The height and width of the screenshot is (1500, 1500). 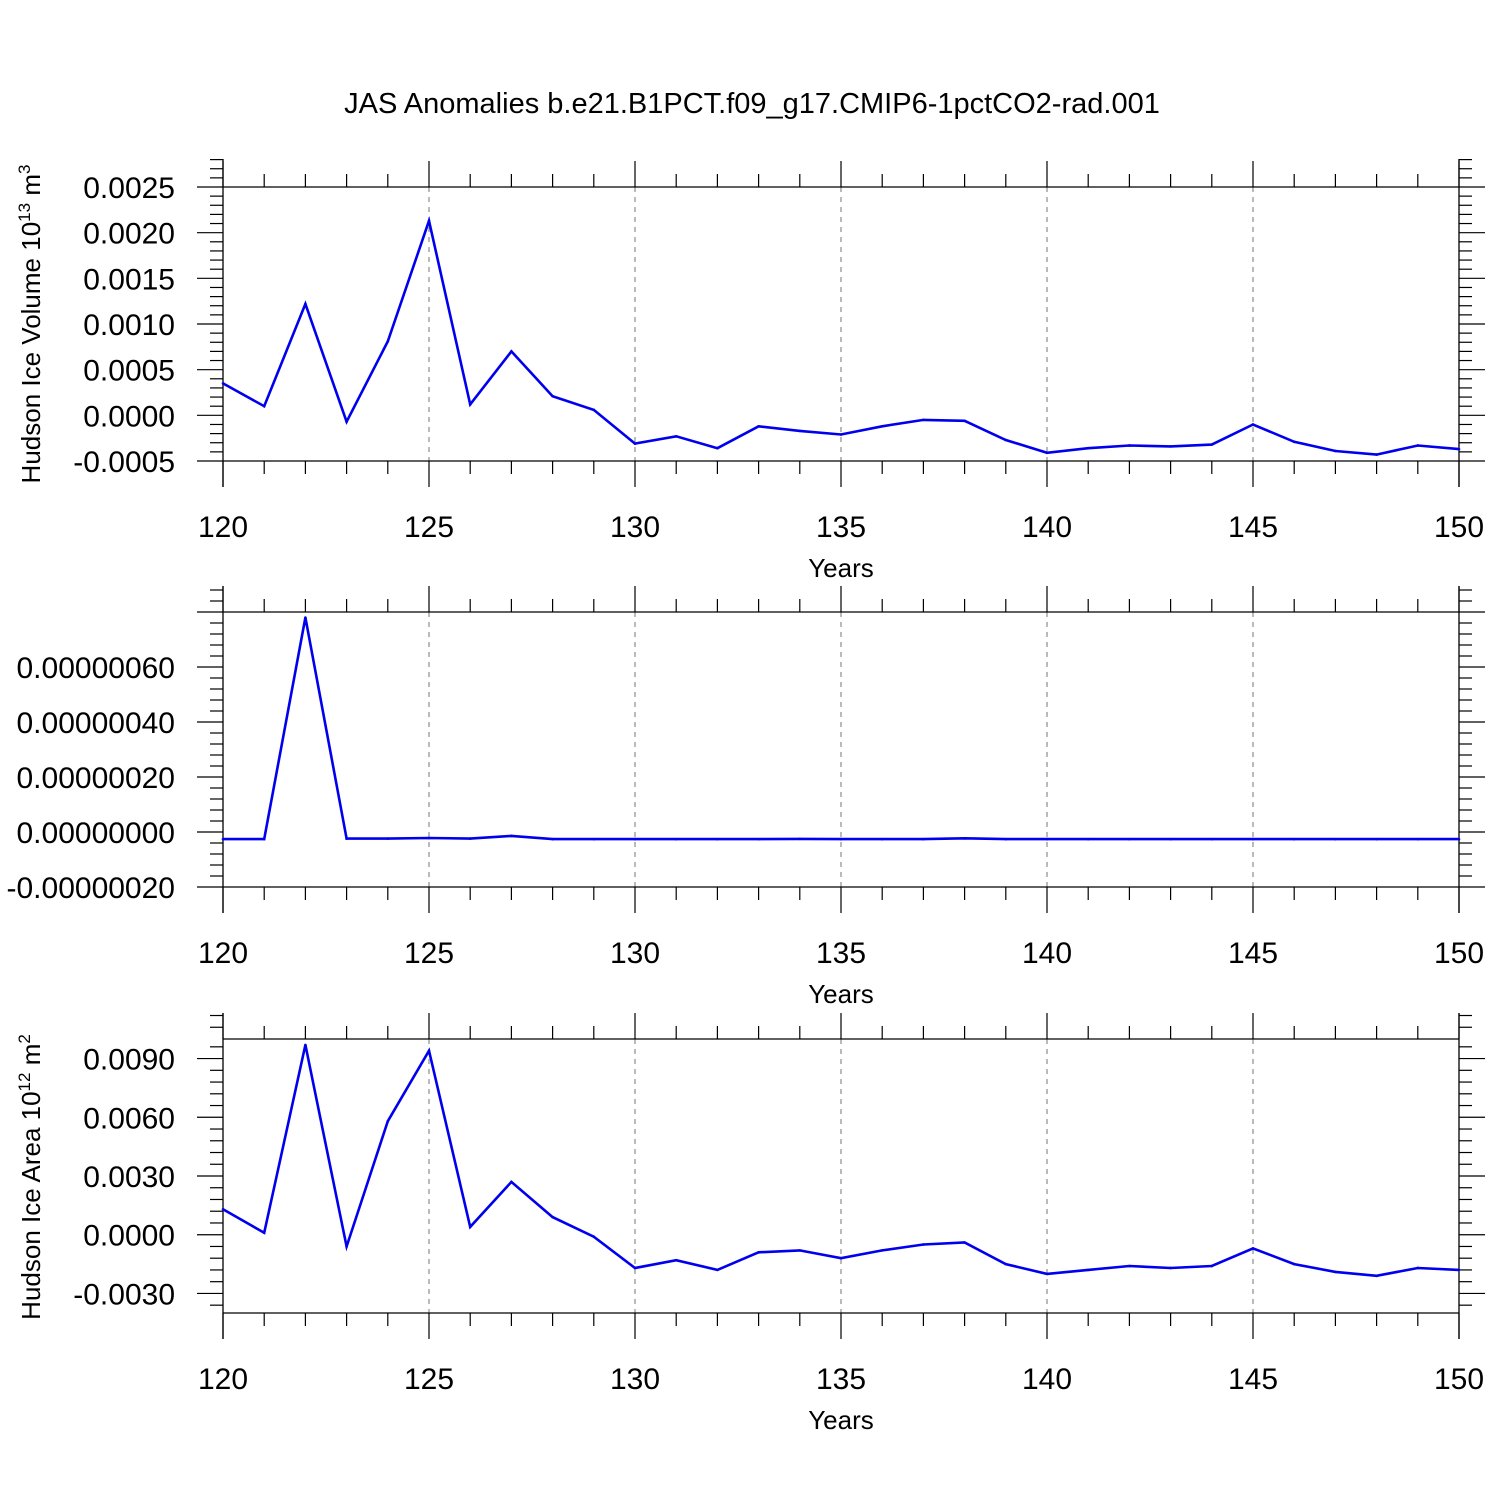 What do you see at coordinates (124, 1294) in the screenshot?
I see `y-tick-label: -0.0030` at bounding box center [124, 1294].